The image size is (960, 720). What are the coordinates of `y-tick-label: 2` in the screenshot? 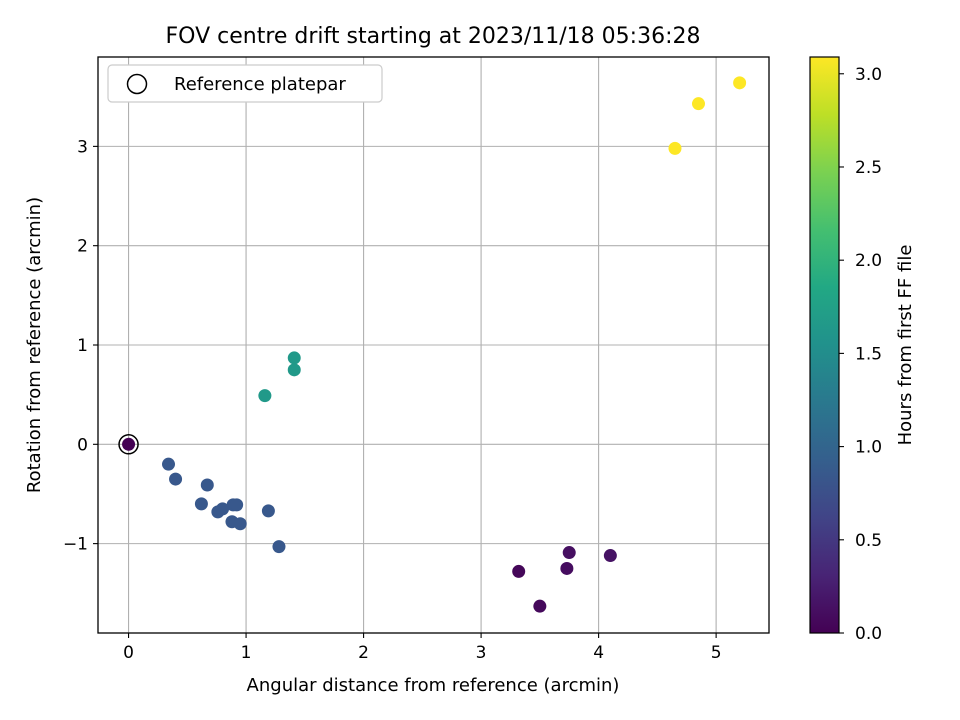 It's located at (82, 247).